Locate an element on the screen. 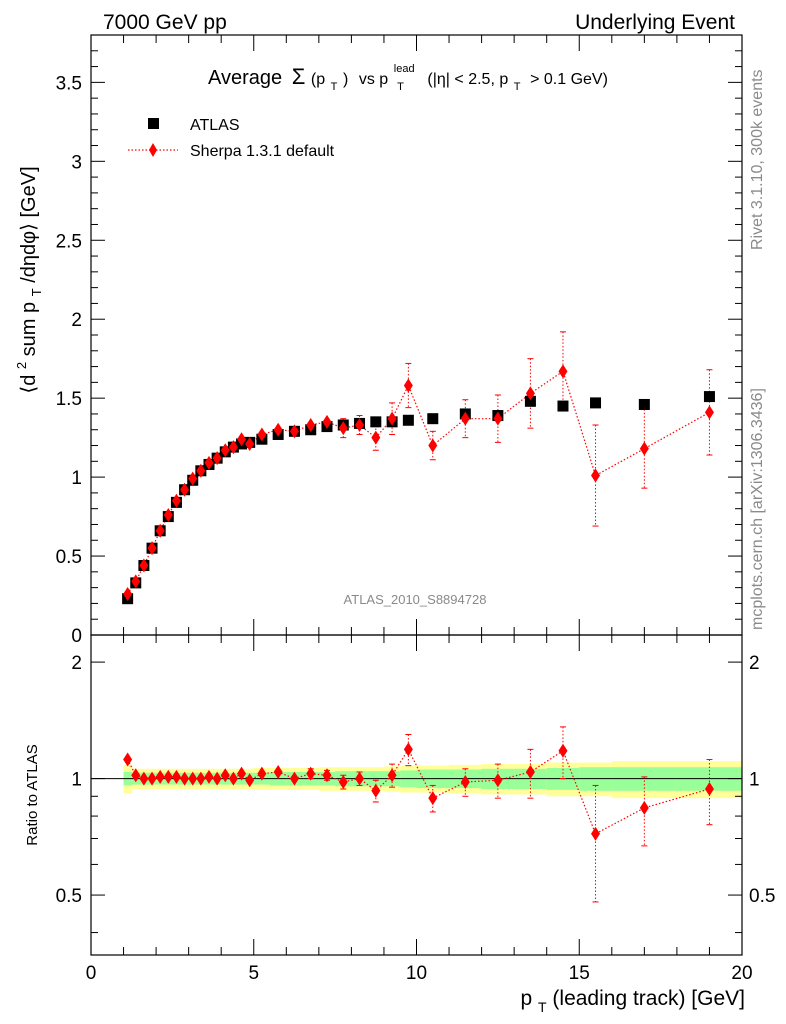 Image resolution: width=786 pixels, height=1024 pixels. side-label-rivet: Rivet 3.1.10, 300k events is located at coordinates (757, 159).